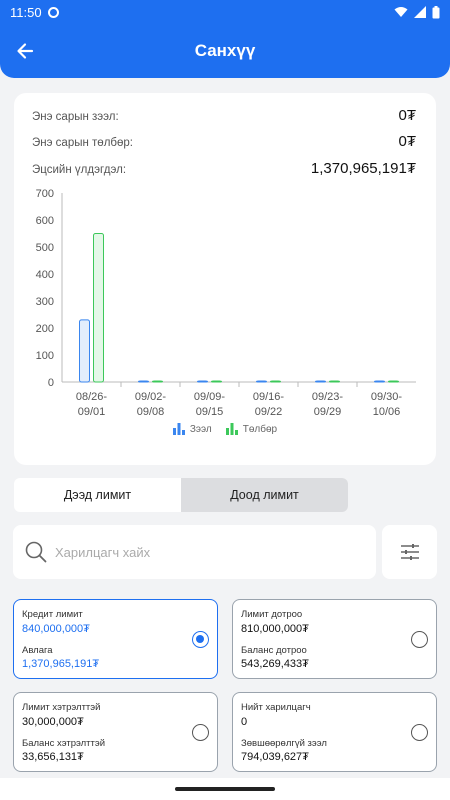 This screenshot has height=800, width=450. I want to click on x-tick-label: 09/08, so click(151, 412).